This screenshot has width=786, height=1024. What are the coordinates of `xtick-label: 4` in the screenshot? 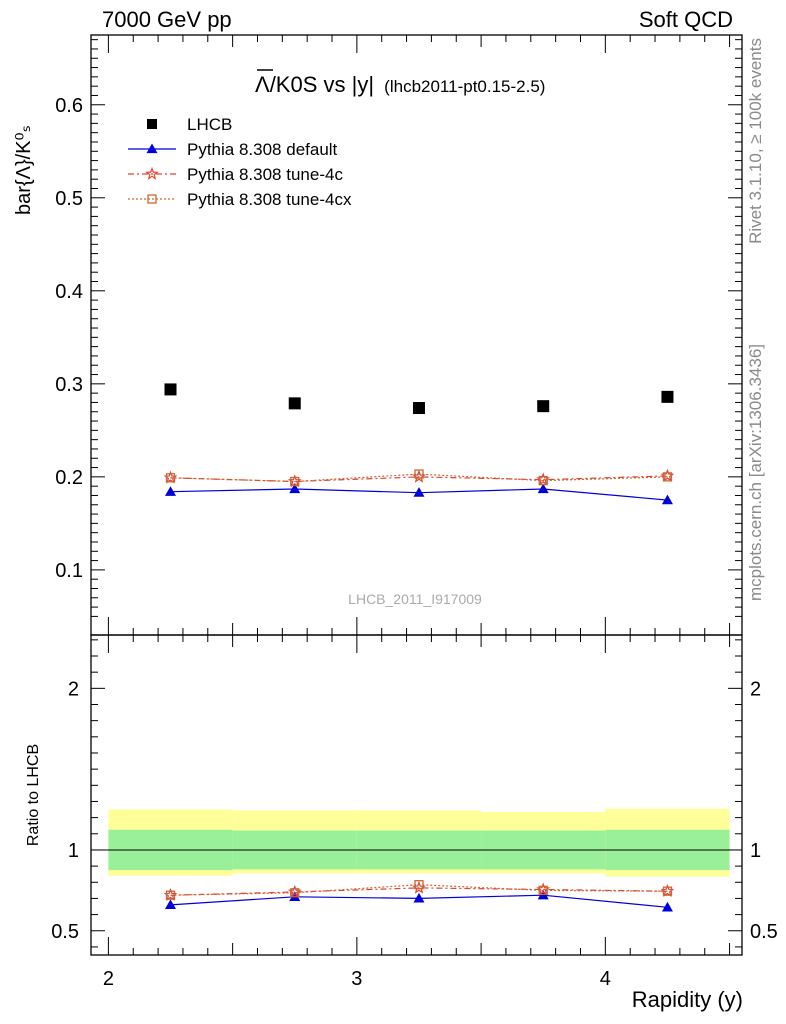 It's located at (605, 979).